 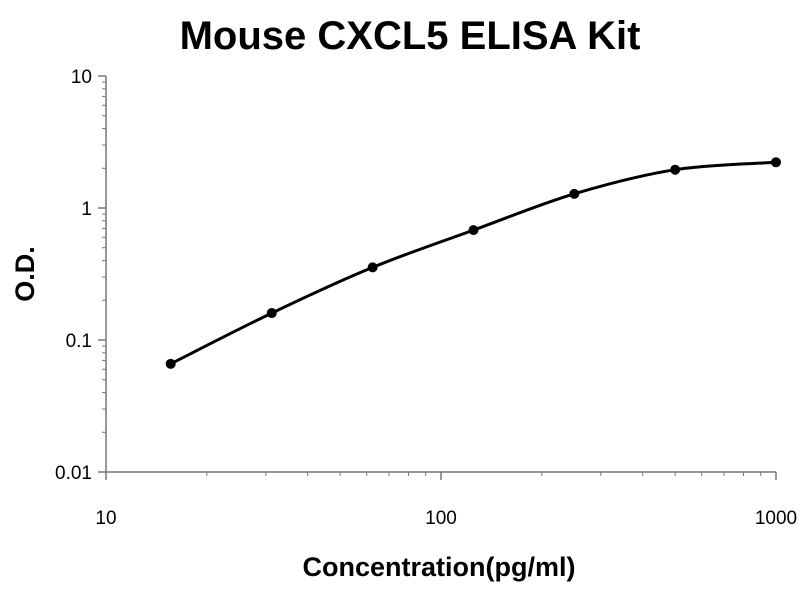 I want to click on chart-title: Mouse CXCL5 ELISA Kit, so click(x=410, y=36).